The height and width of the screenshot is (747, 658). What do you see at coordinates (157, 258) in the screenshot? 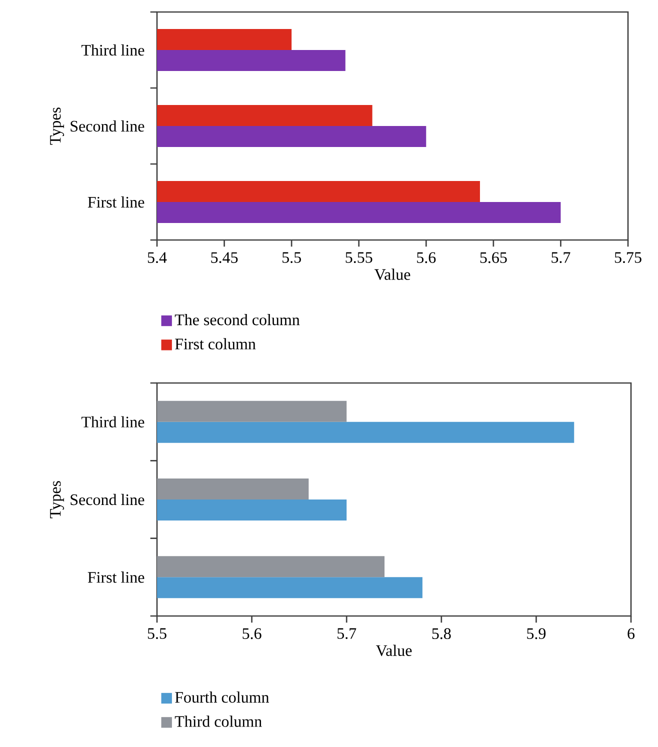
I see `x-tick-label: 5.4` at bounding box center [157, 258].